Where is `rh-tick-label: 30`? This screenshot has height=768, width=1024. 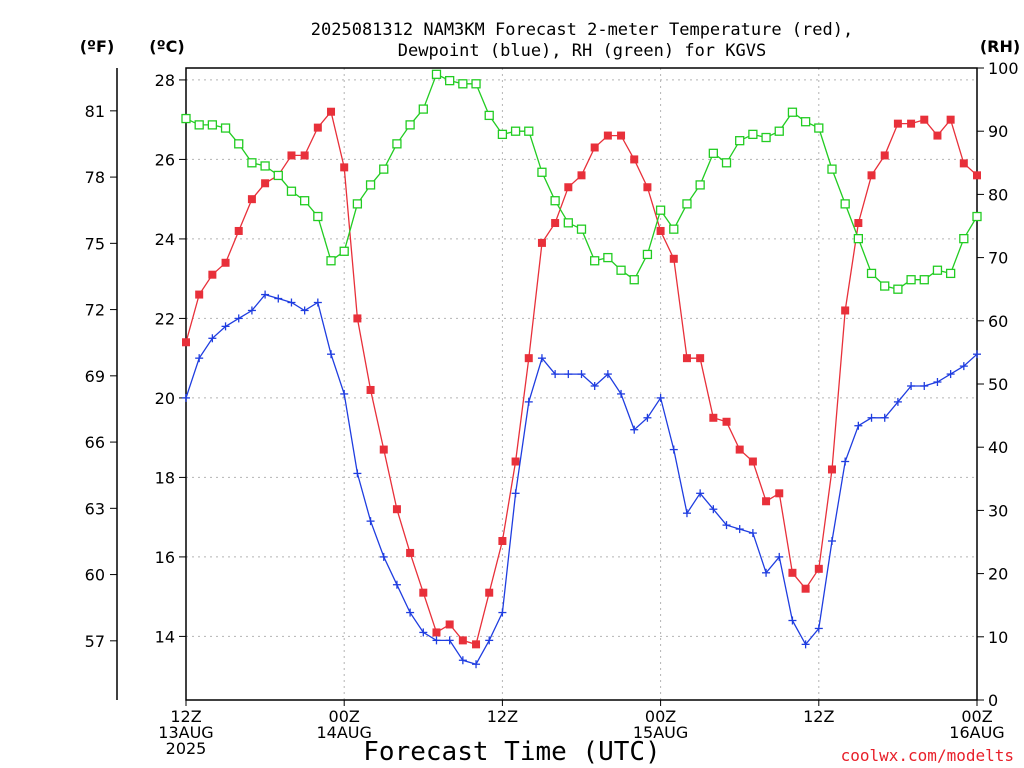 rh-tick-label: 30 is located at coordinates (998, 510).